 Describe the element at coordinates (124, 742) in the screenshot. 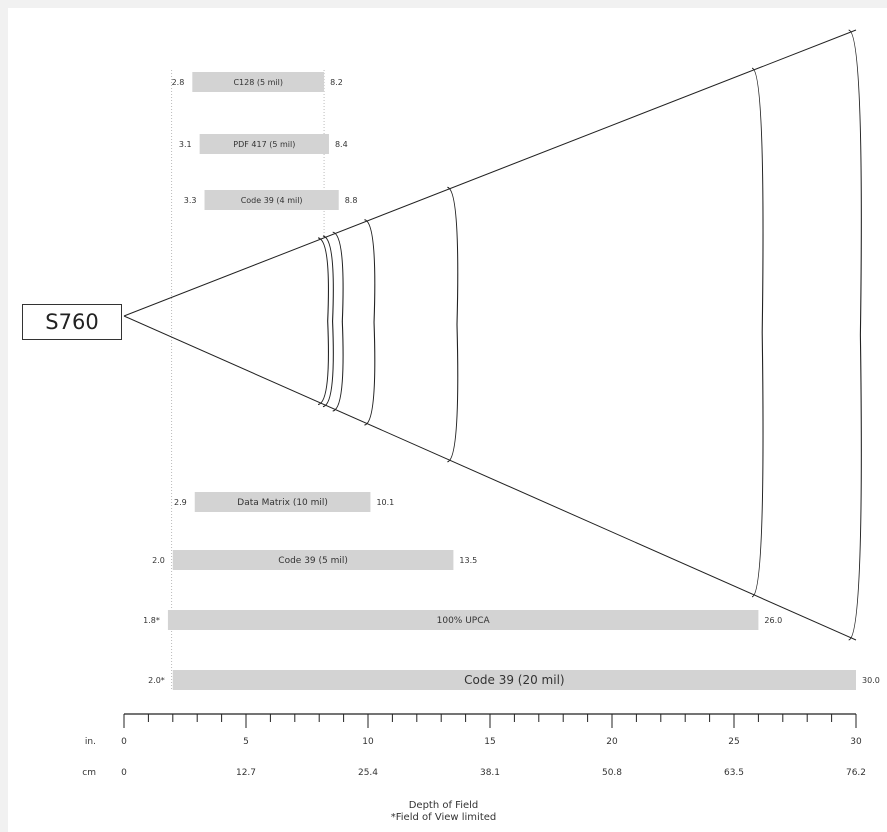

I see `x-tick-label-in-0: 0` at that location.